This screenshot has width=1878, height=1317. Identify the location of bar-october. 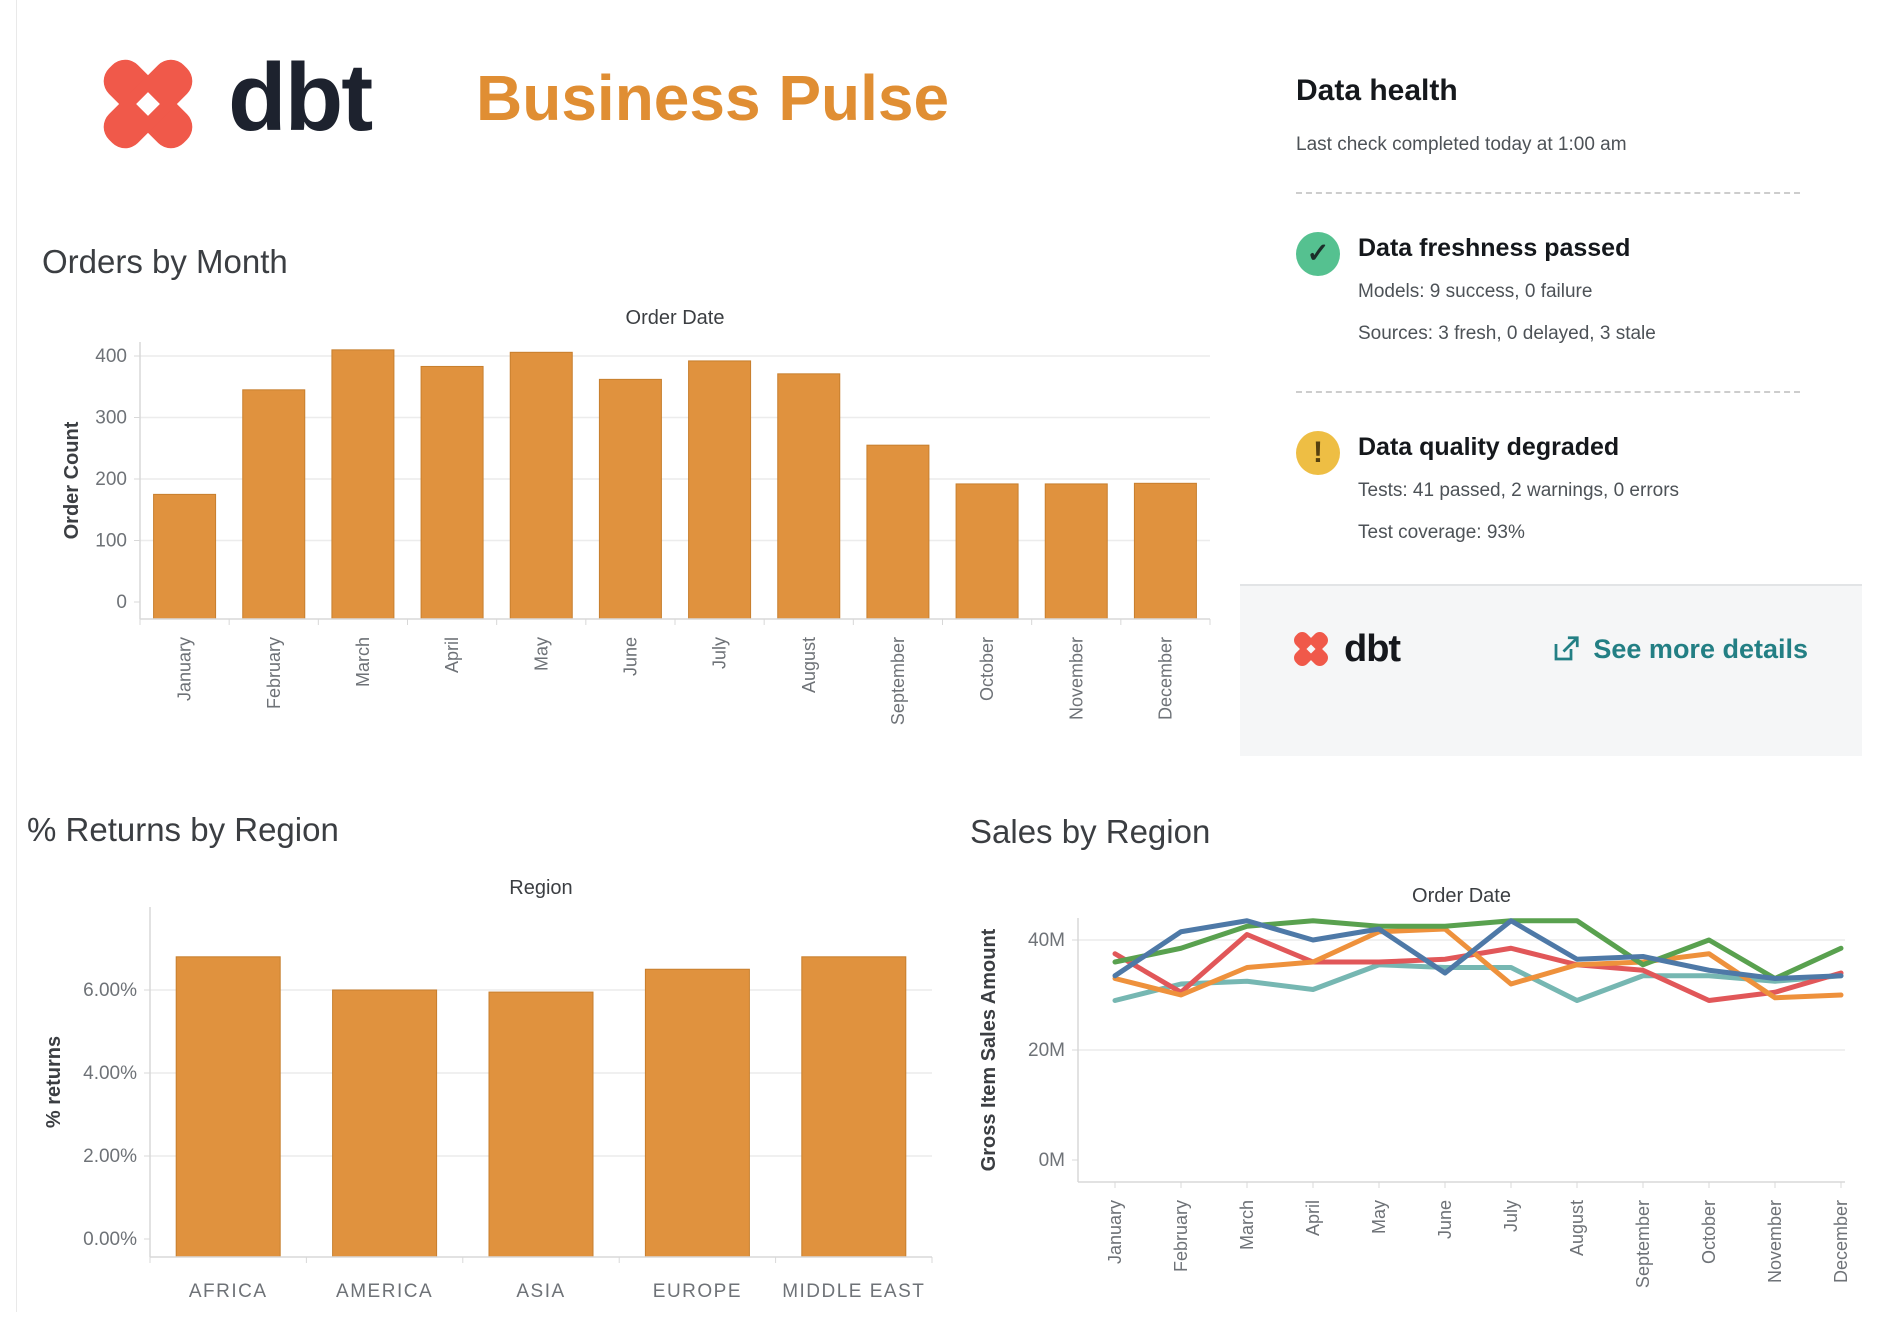
(987, 551).